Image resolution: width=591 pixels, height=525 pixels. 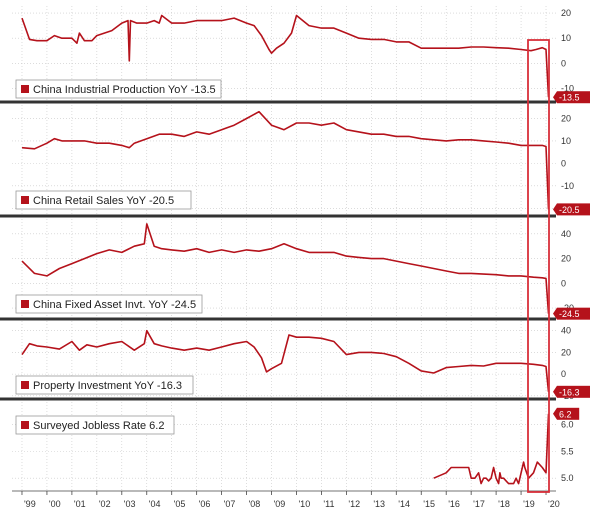 What do you see at coordinates (205, 504) in the screenshot?
I see `x-tick-label: '06` at bounding box center [205, 504].